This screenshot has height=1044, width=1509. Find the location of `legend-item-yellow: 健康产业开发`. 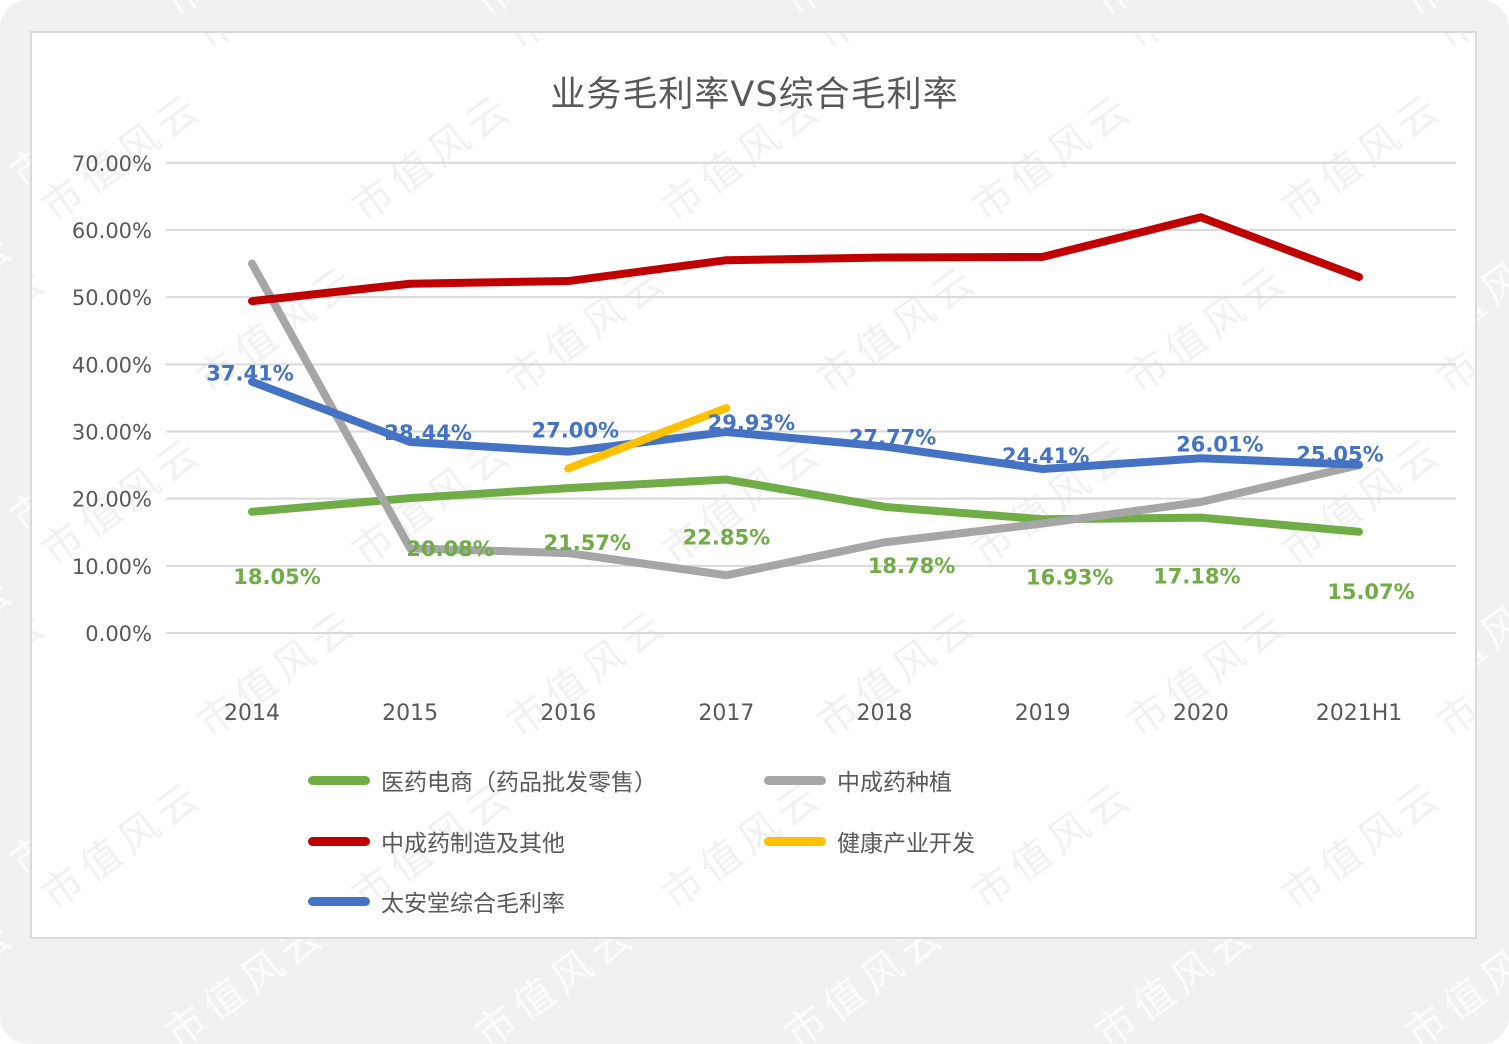

legend-item-yellow: 健康产业开发 is located at coordinates (869, 841).